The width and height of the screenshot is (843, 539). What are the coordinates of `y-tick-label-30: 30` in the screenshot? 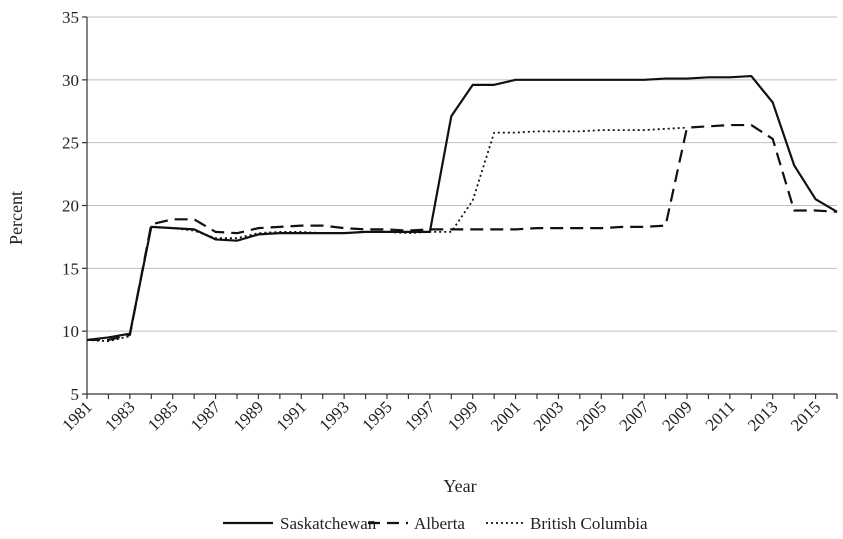 It's located at (70, 80).